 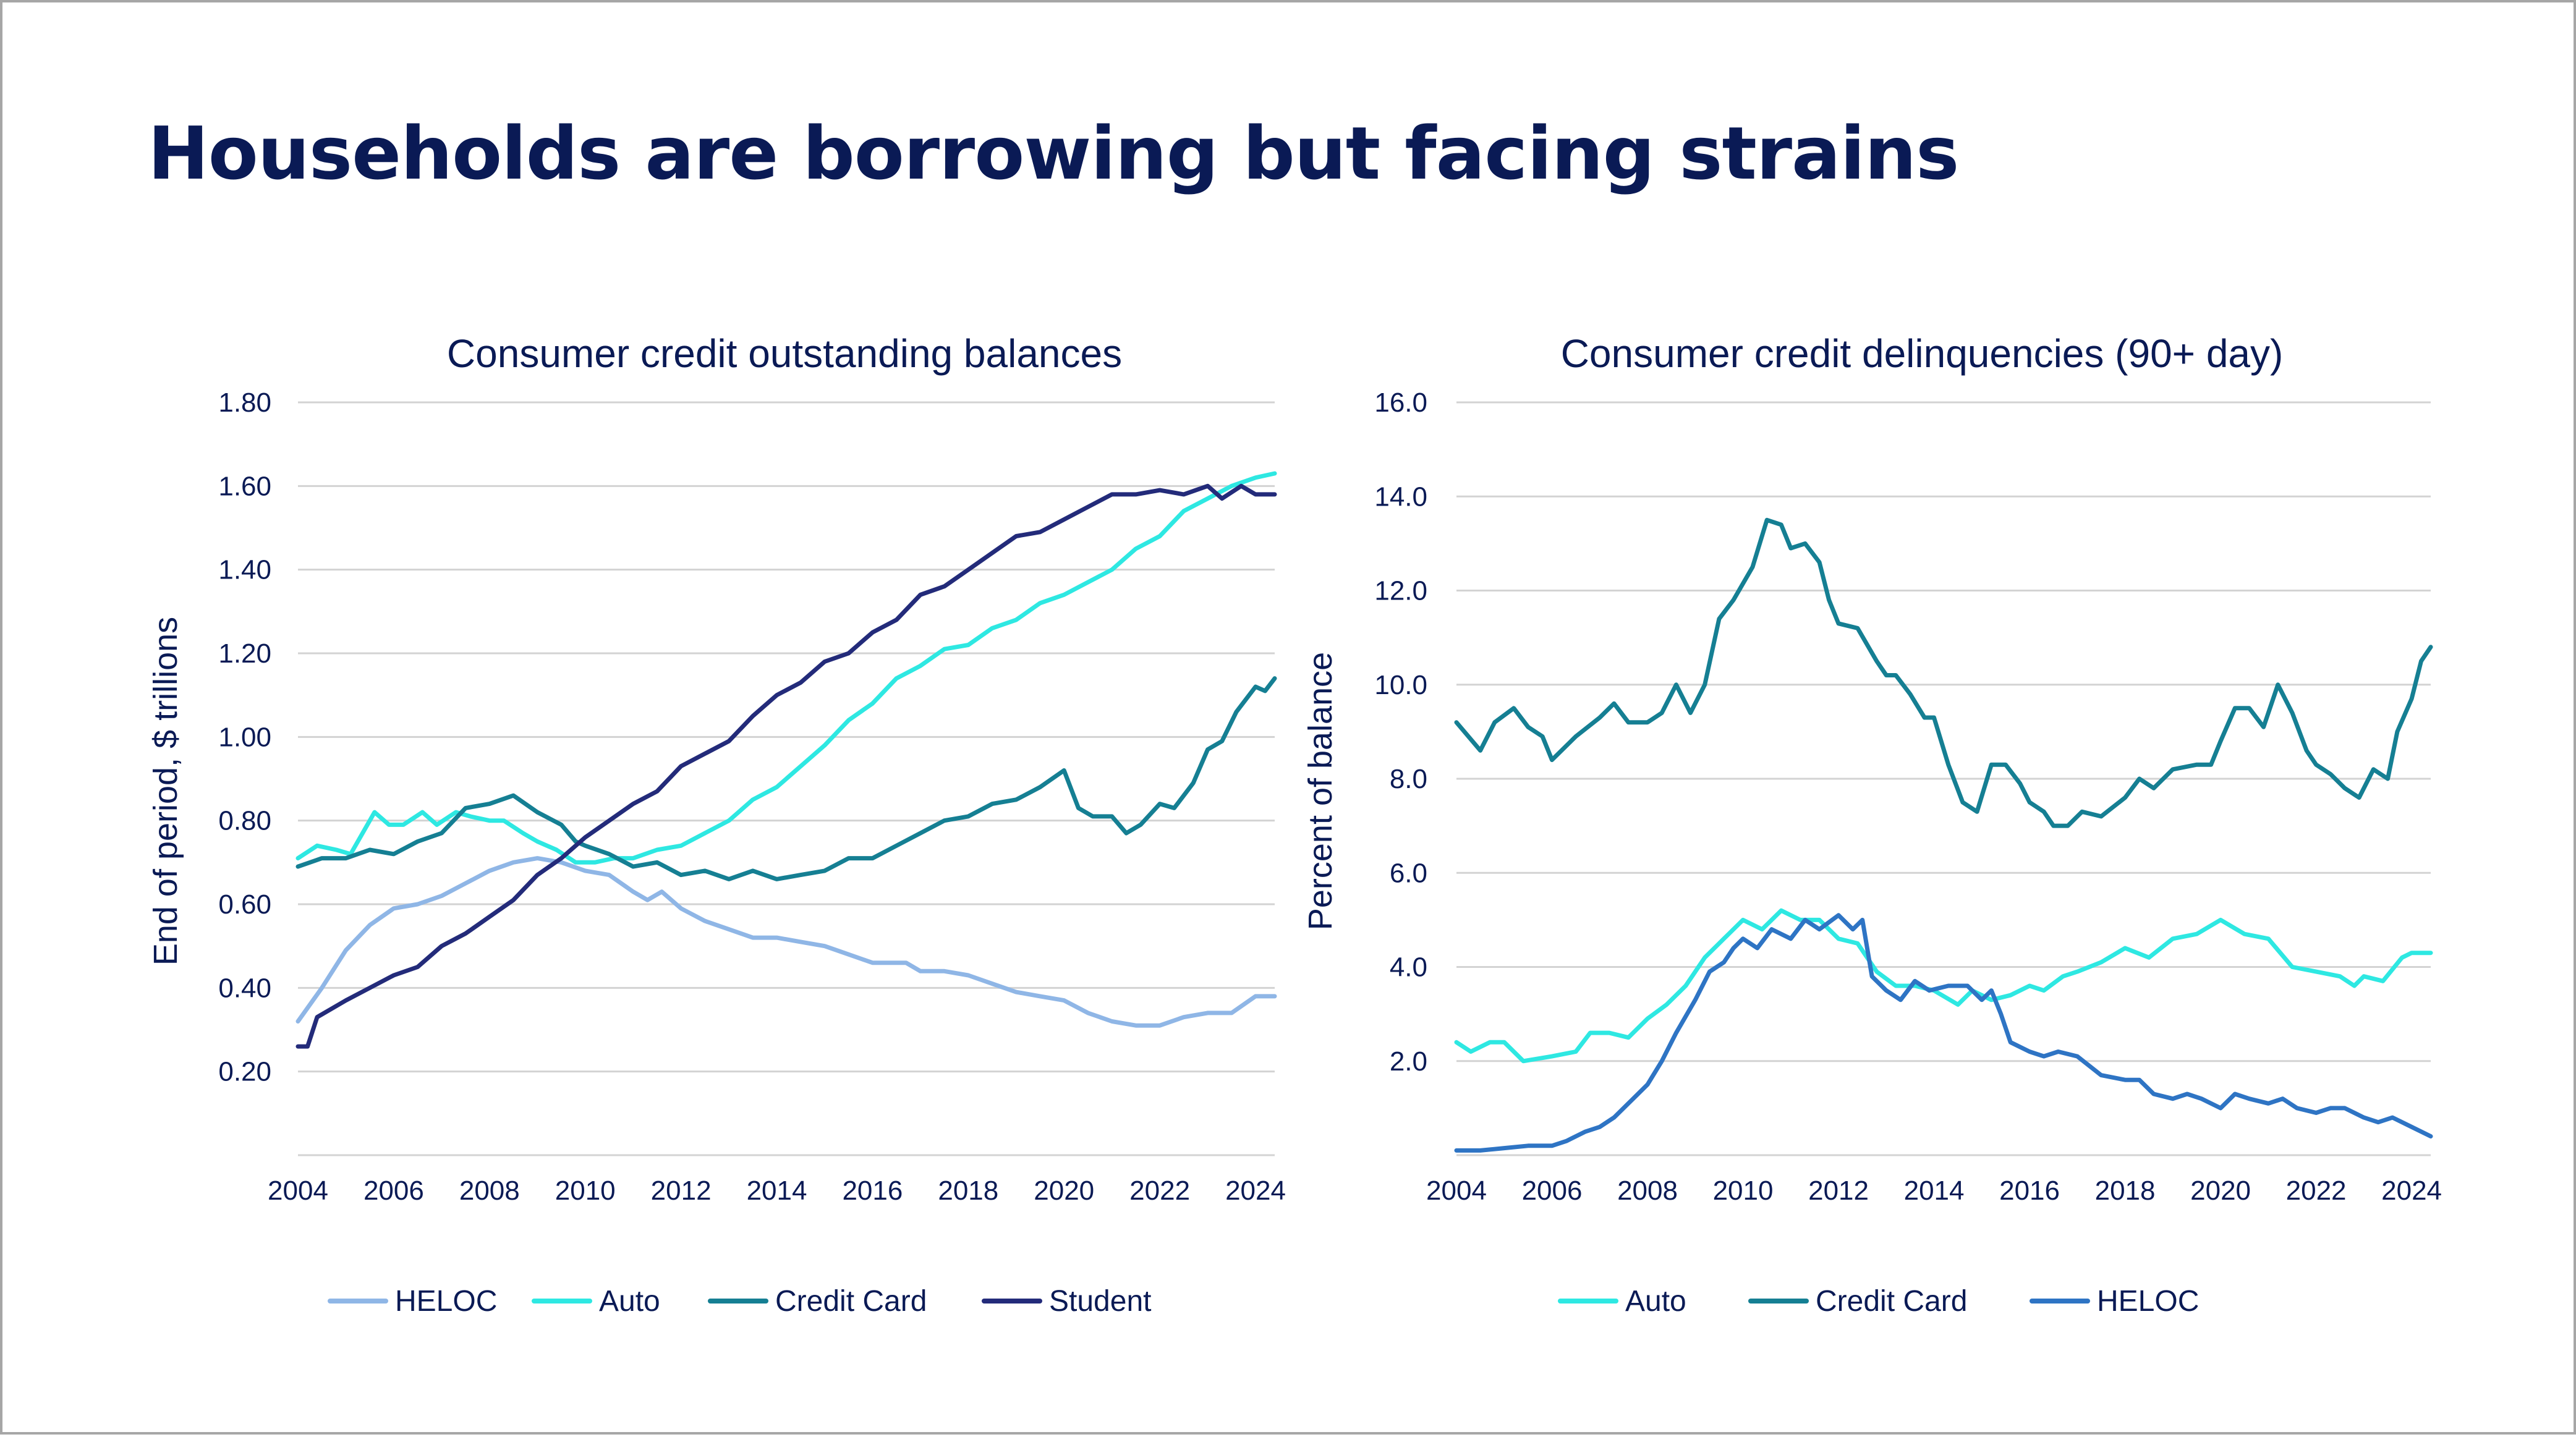 What do you see at coordinates (1655, 1301) in the screenshot?
I see `delinquencies-legend-label: Auto` at bounding box center [1655, 1301].